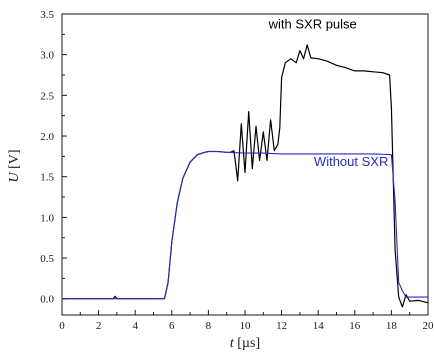 The height and width of the screenshot is (356, 434). I want to click on x-tick-label: 14, so click(319, 326).